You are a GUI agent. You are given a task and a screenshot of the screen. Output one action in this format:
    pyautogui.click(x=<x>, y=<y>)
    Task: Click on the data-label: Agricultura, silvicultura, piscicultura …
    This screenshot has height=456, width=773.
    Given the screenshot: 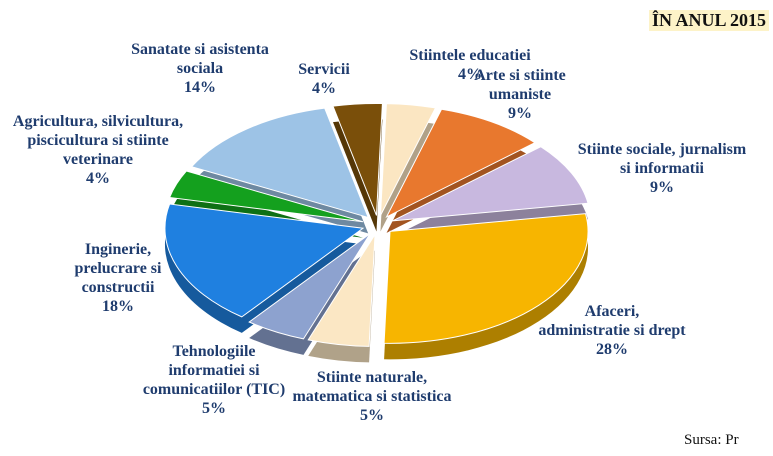 What is the action you would take?
    pyautogui.click(x=98, y=150)
    